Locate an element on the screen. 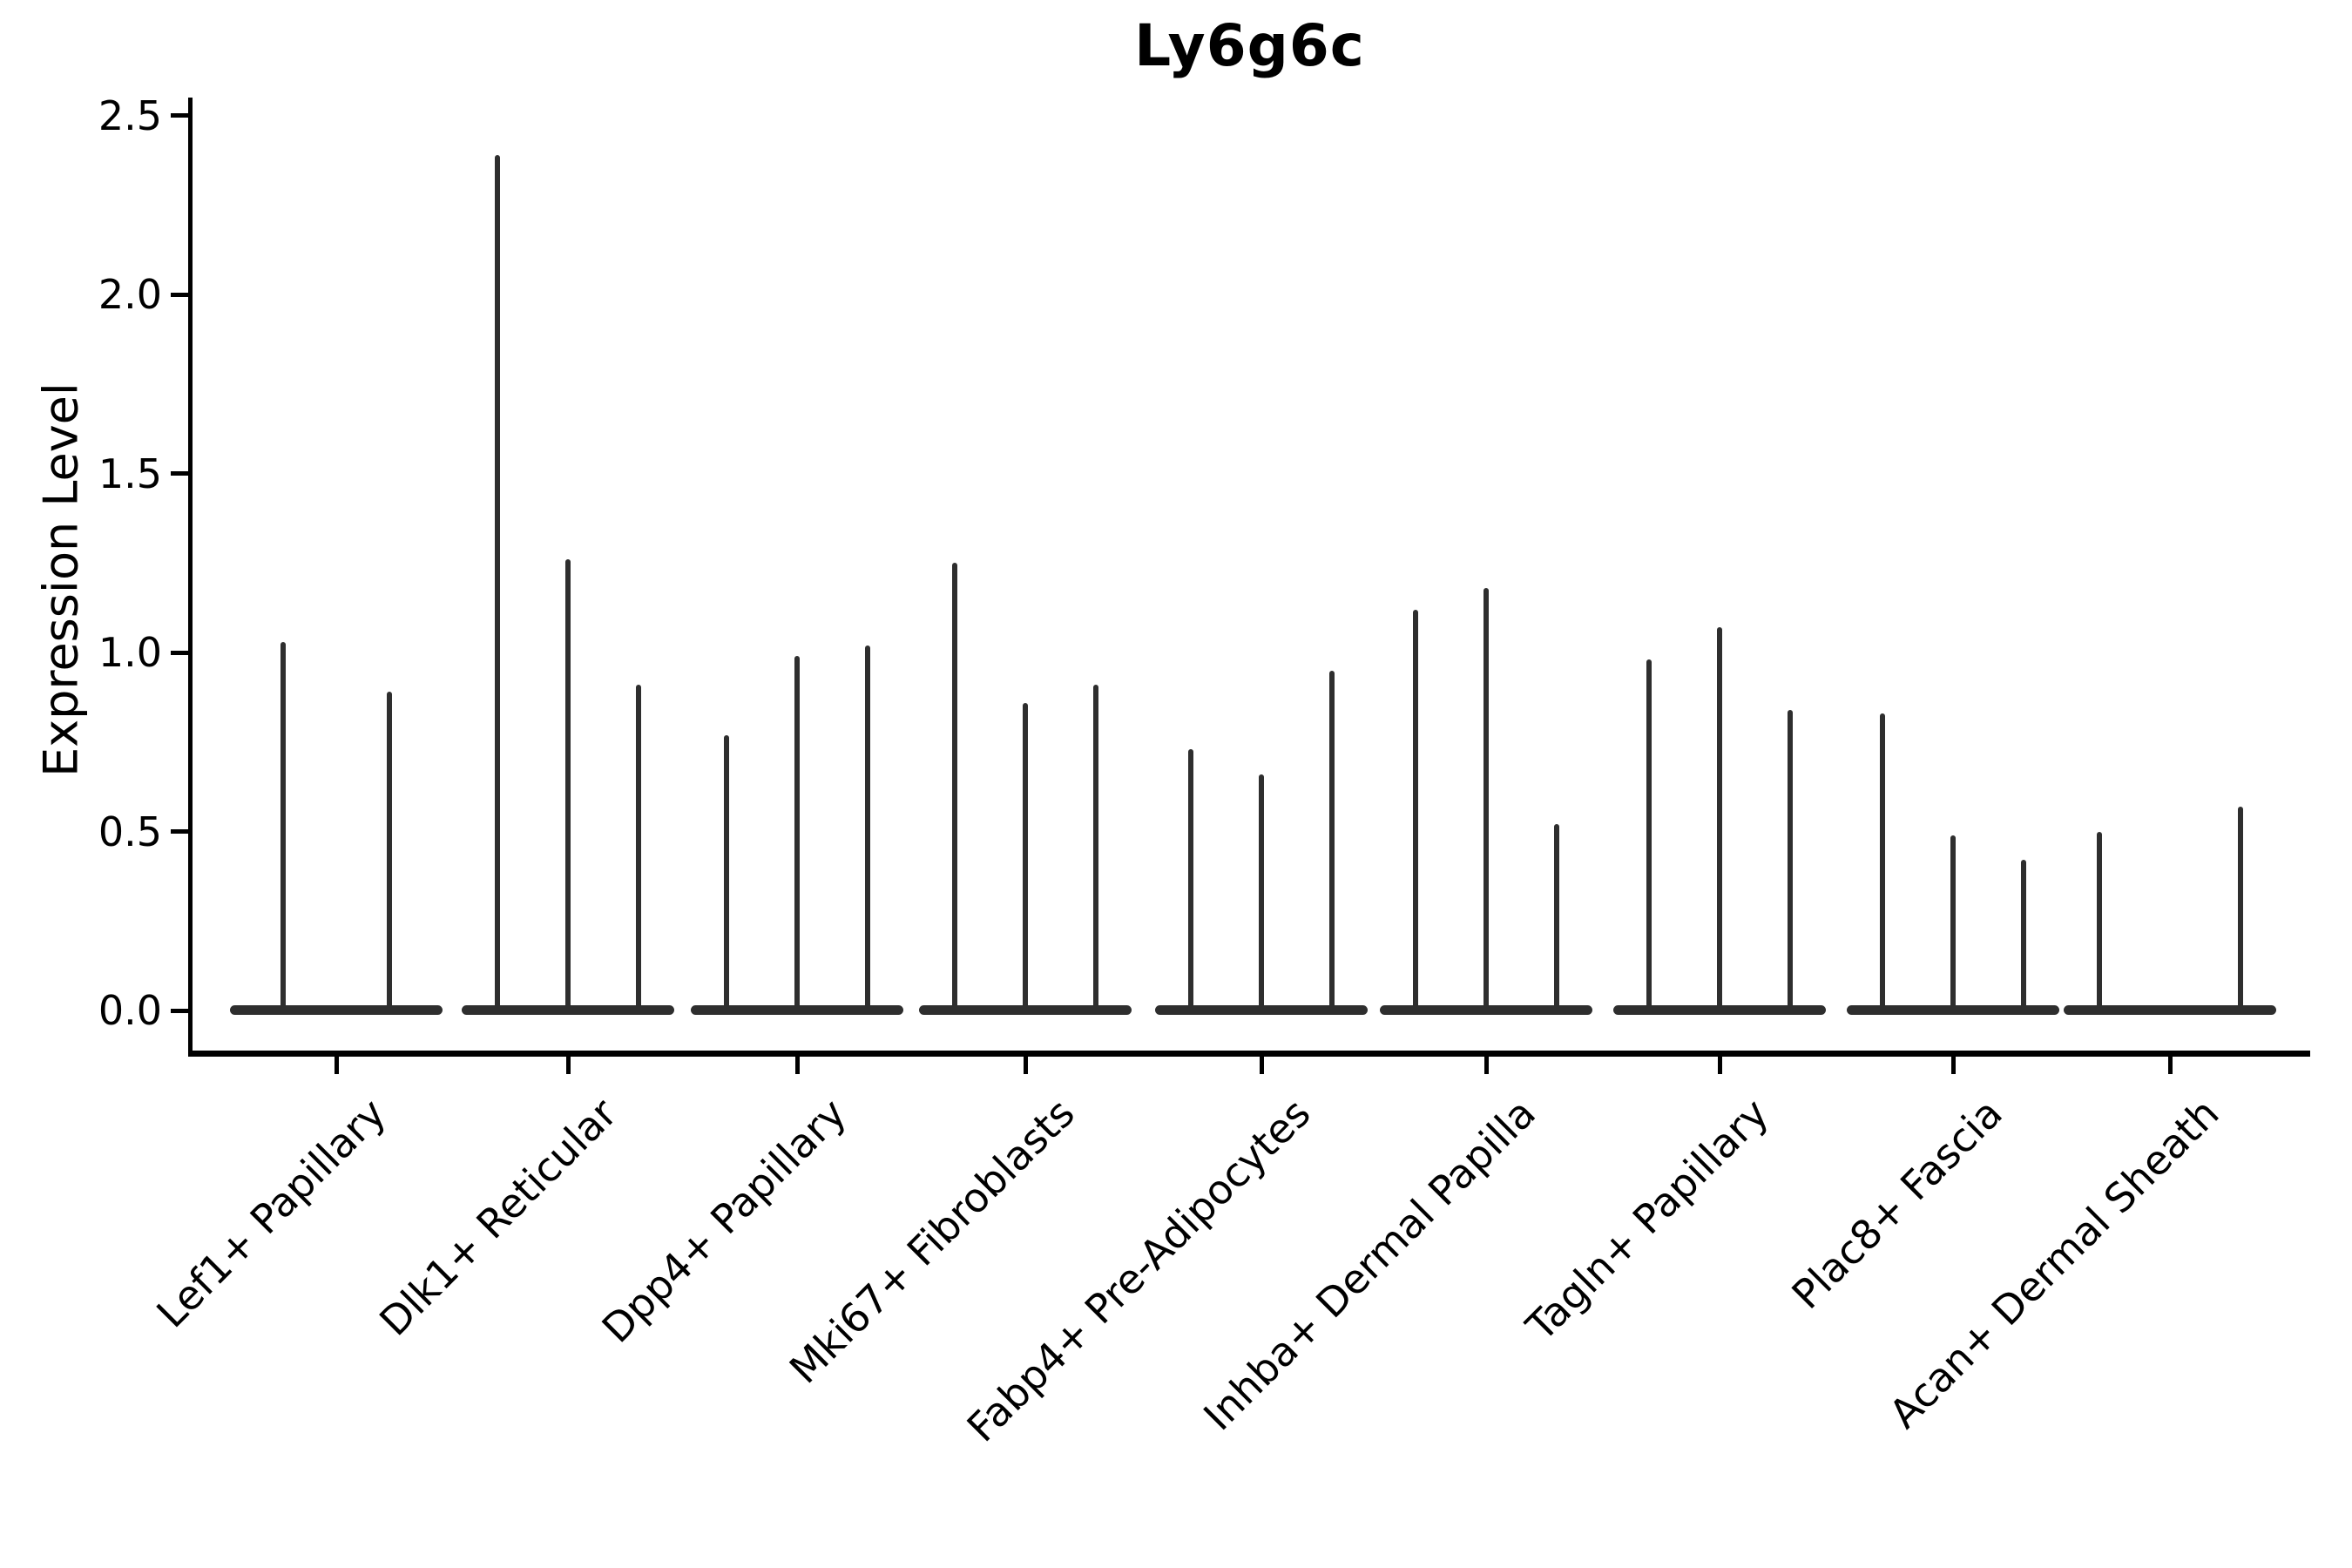 The height and width of the screenshot is (1568, 2352). x-tick-label: Lef1+ Papillary is located at coordinates (270, 1213).